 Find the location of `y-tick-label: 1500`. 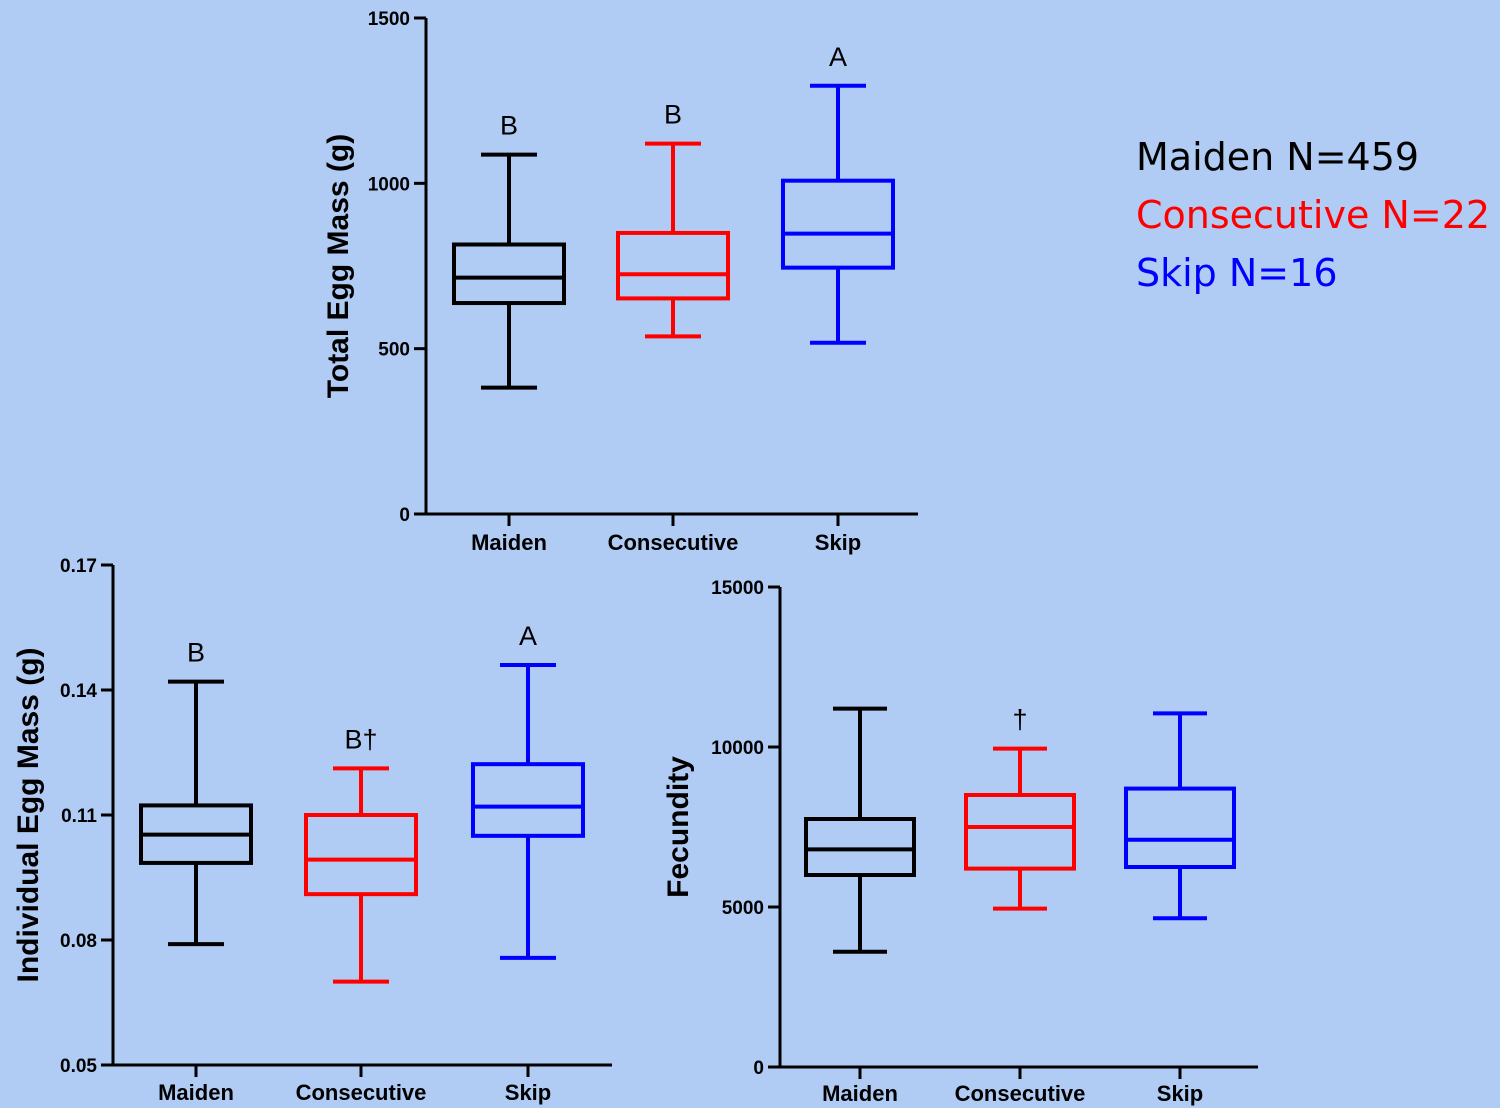

y-tick-label: 1500 is located at coordinates (389, 19).